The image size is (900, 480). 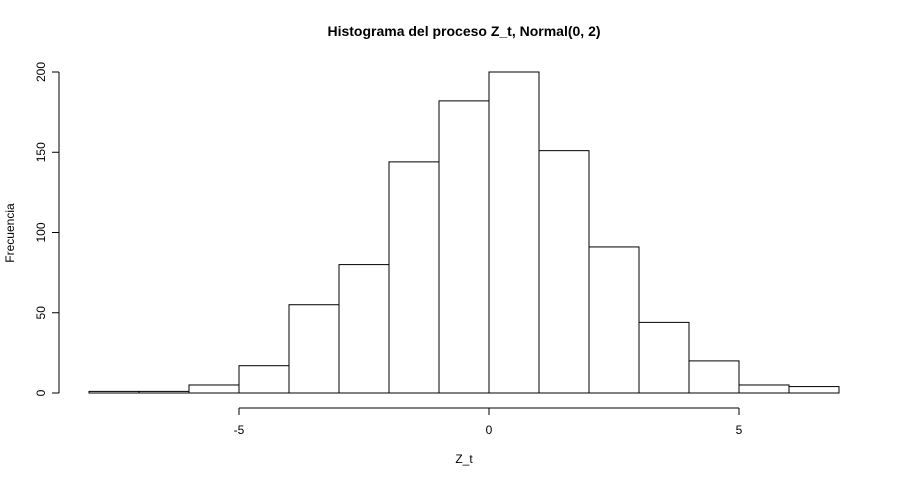 I want to click on x-axis-label: Z_t, so click(x=464, y=459).